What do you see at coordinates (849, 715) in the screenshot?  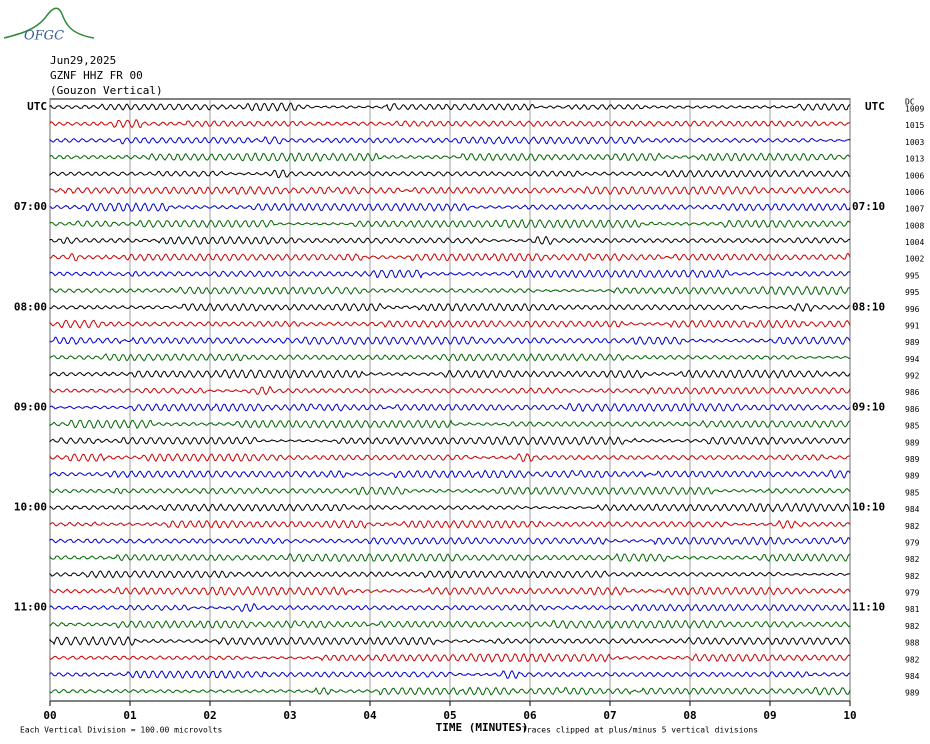 I see `x-tick-label: 10` at bounding box center [849, 715].